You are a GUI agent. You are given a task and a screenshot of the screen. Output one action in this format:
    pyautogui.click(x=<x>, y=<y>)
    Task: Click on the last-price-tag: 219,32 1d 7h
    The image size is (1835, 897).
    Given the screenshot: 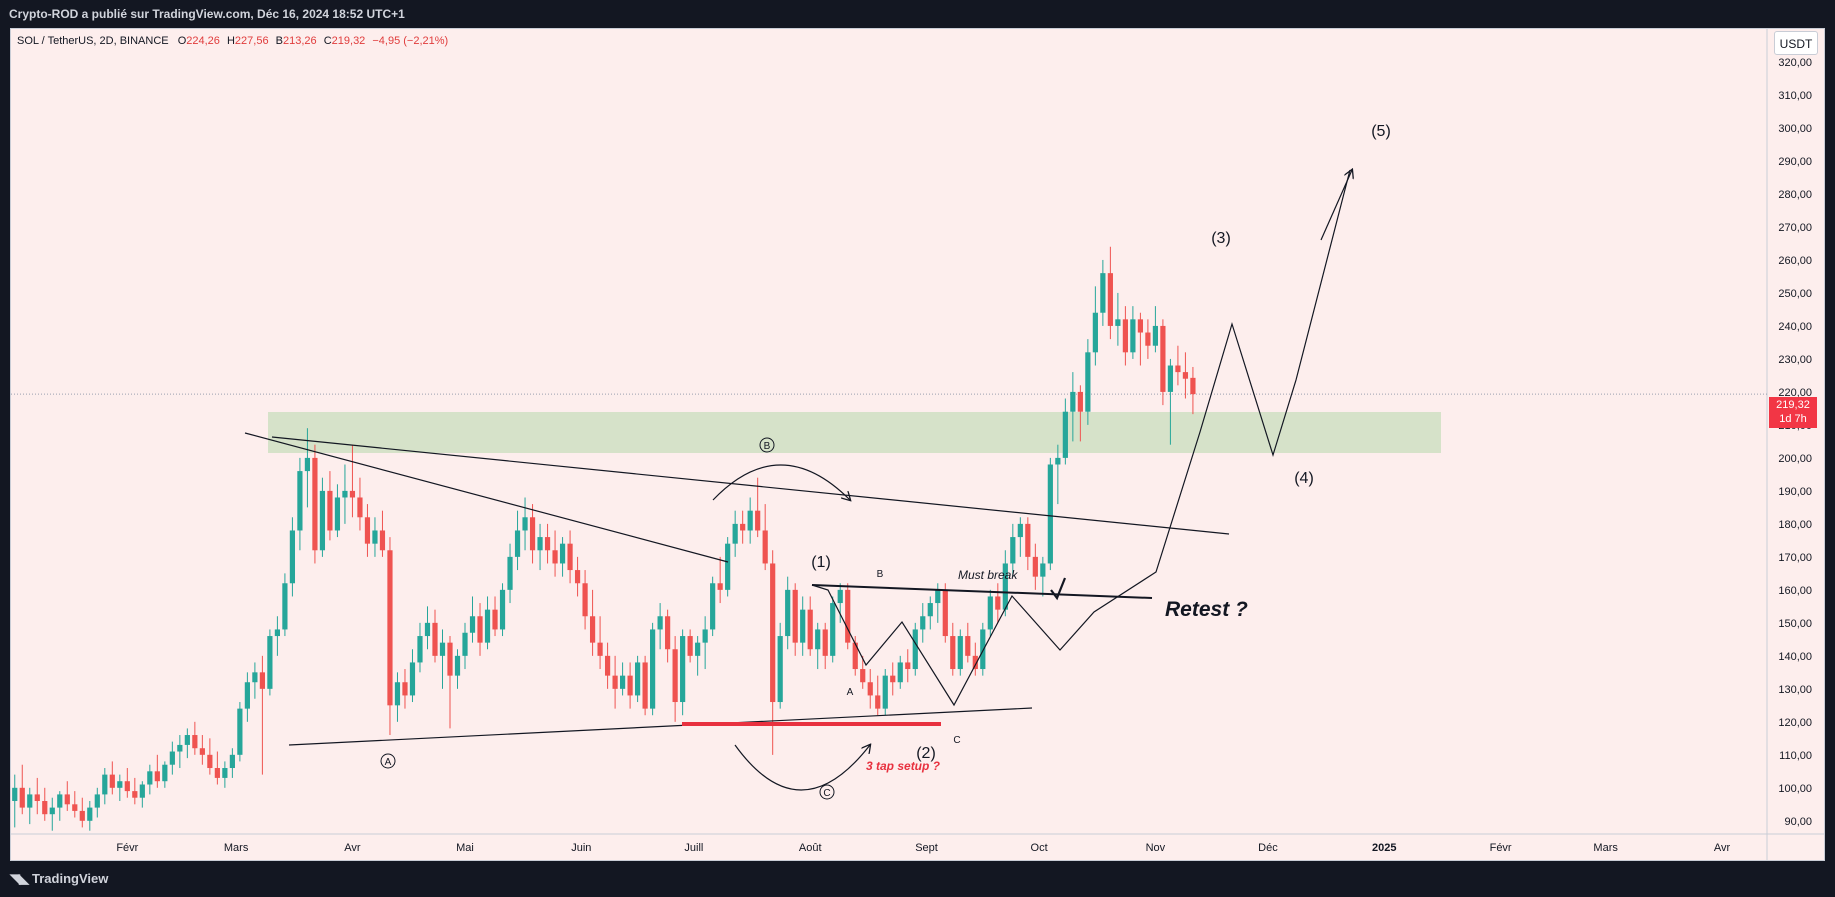 What is the action you would take?
    pyautogui.click(x=1793, y=412)
    